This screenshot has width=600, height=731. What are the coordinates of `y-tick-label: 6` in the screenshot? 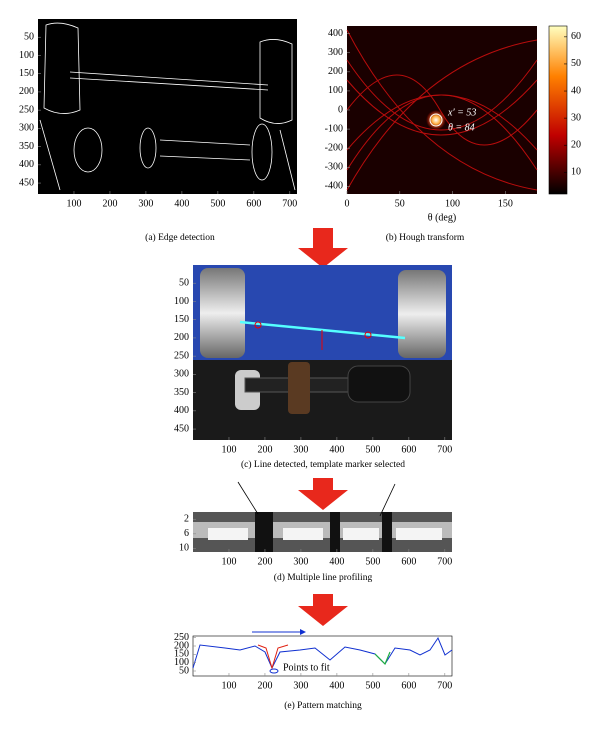 It's located at (186, 533).